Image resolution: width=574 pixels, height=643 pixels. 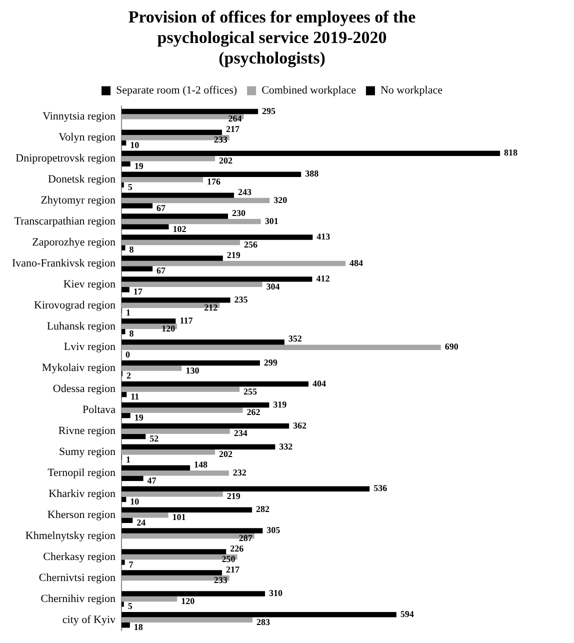 What do you see at coordinates (251, 245) in the screenshot?
I see `data-label: 256` at bounding box center [251, 245].